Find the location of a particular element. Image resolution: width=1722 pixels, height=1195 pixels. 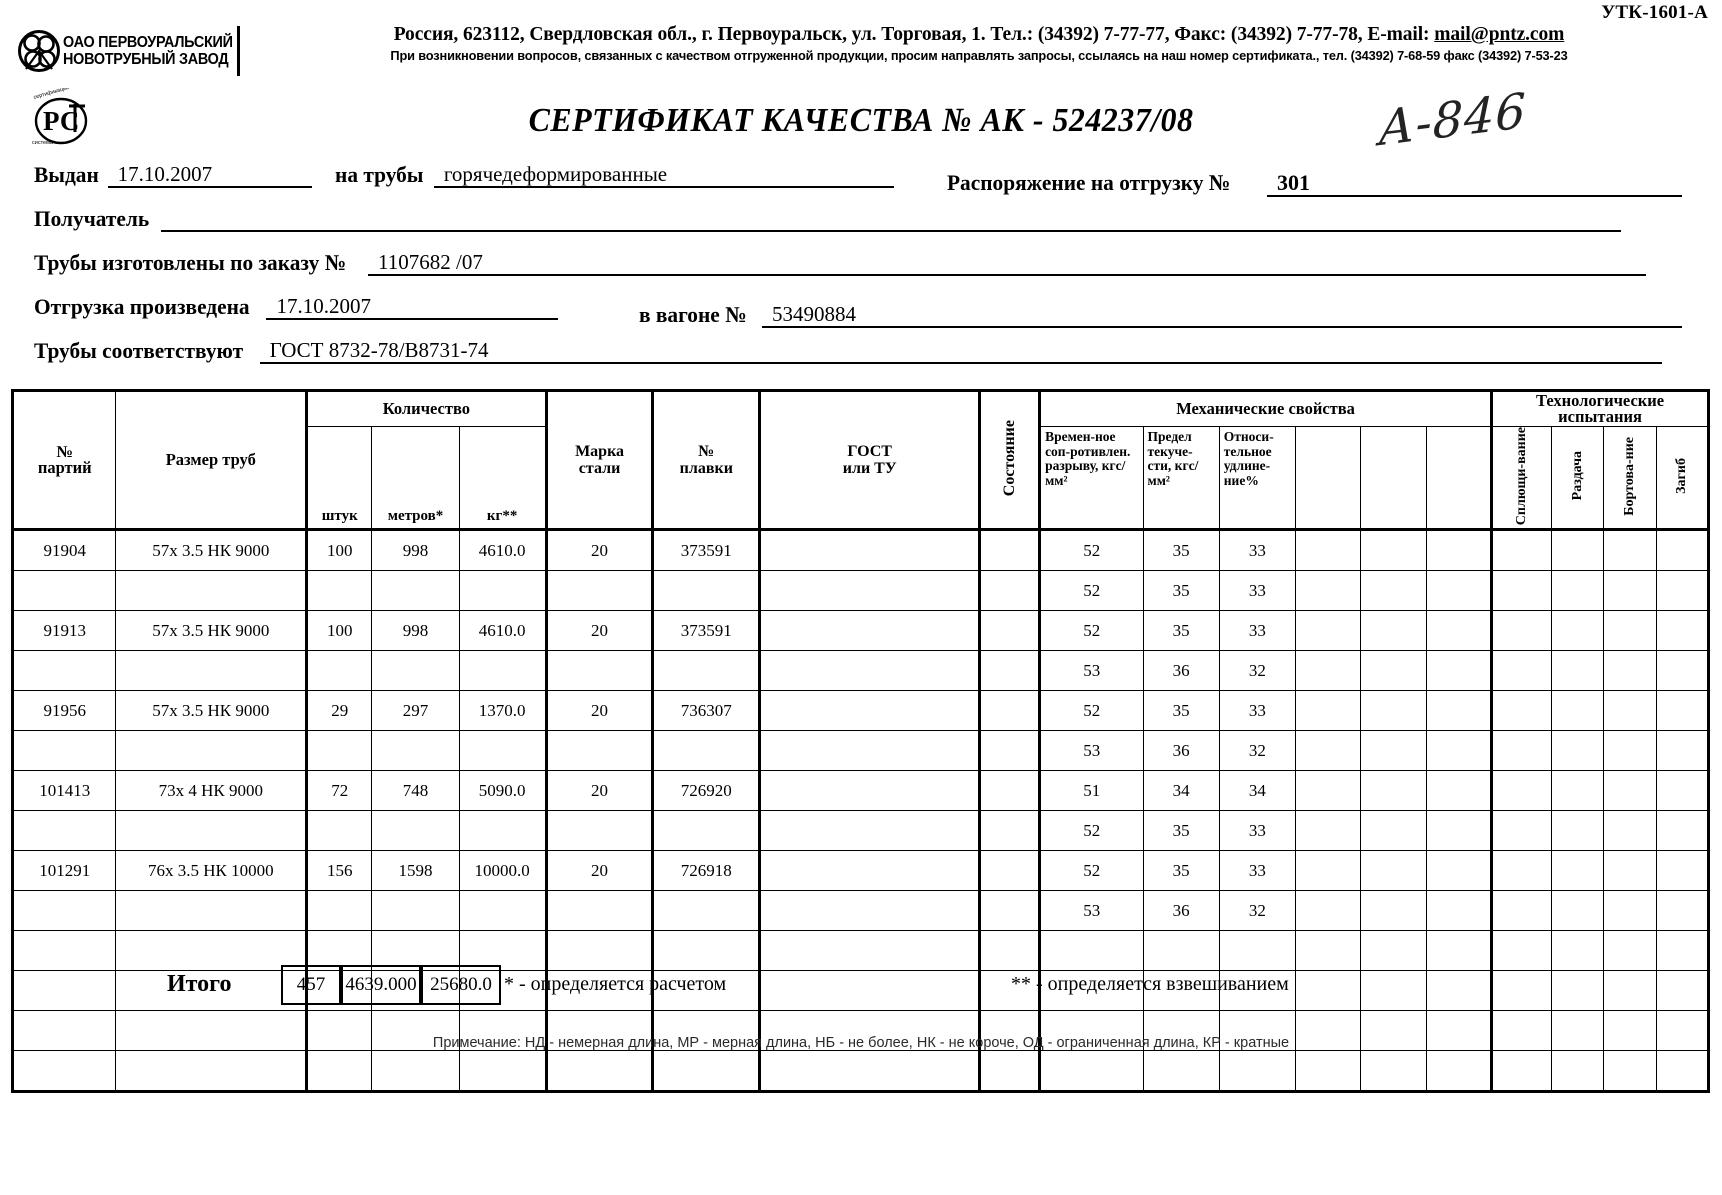

cell-party: 101291 is located at coordinates (63, 871).